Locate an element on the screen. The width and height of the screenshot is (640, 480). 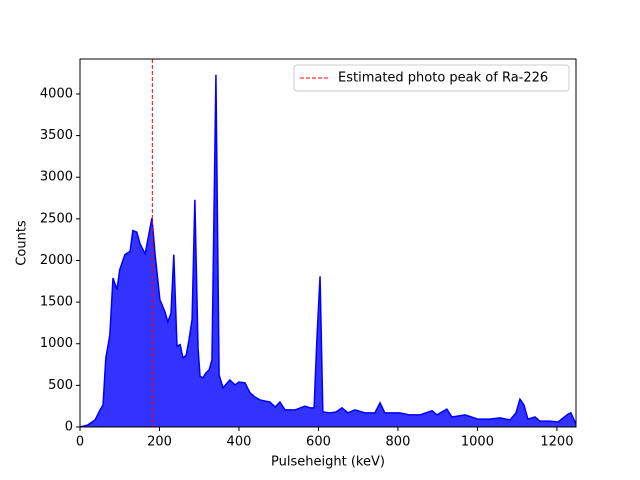
y-axis-label: Counts is located at coordinates (22, 243).